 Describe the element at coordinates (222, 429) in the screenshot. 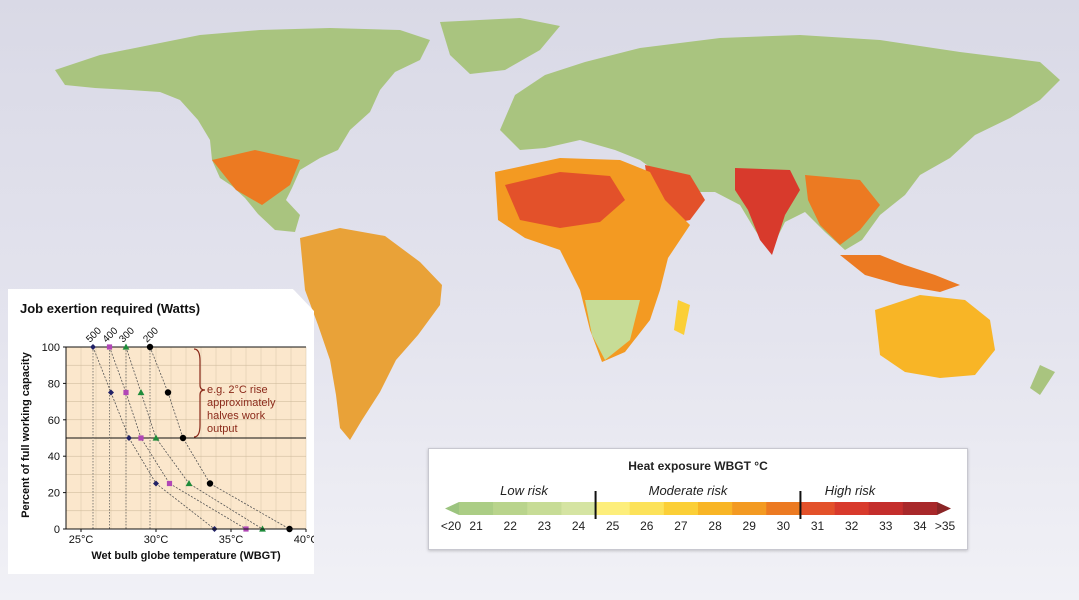

I see `annotation-line-4: output` at that location.